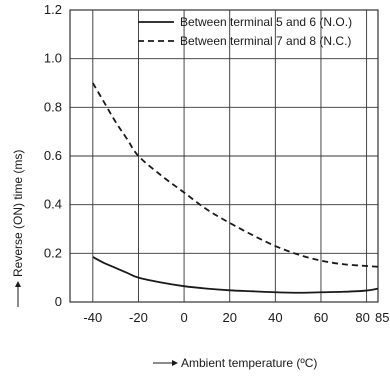 The width and height of the screenshot is (390, 376). I want to click on x-tick-label: 20, so click(229, 317).